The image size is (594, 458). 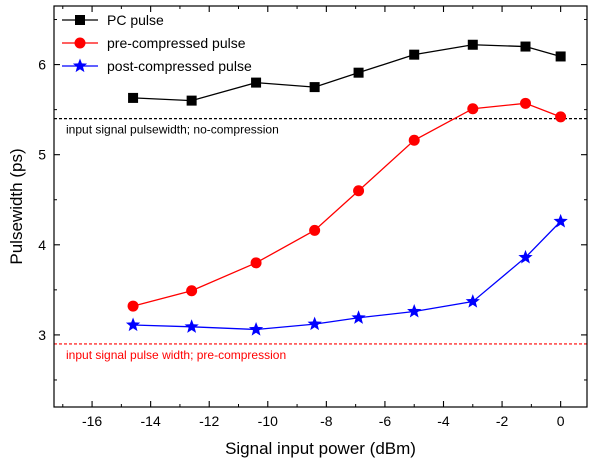 What do you see at coordinates (502, 421) in the screenshot?
I see `x-tick-label: -2` at bounding box center [502, 421].